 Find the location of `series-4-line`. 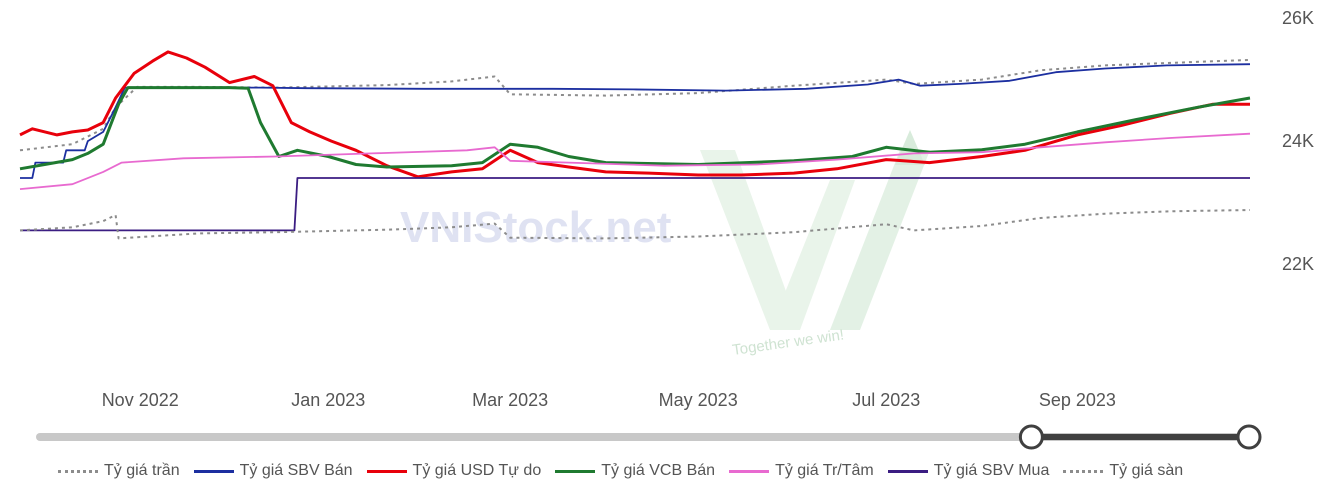

series-4-line is located at coordinates (635, 161).